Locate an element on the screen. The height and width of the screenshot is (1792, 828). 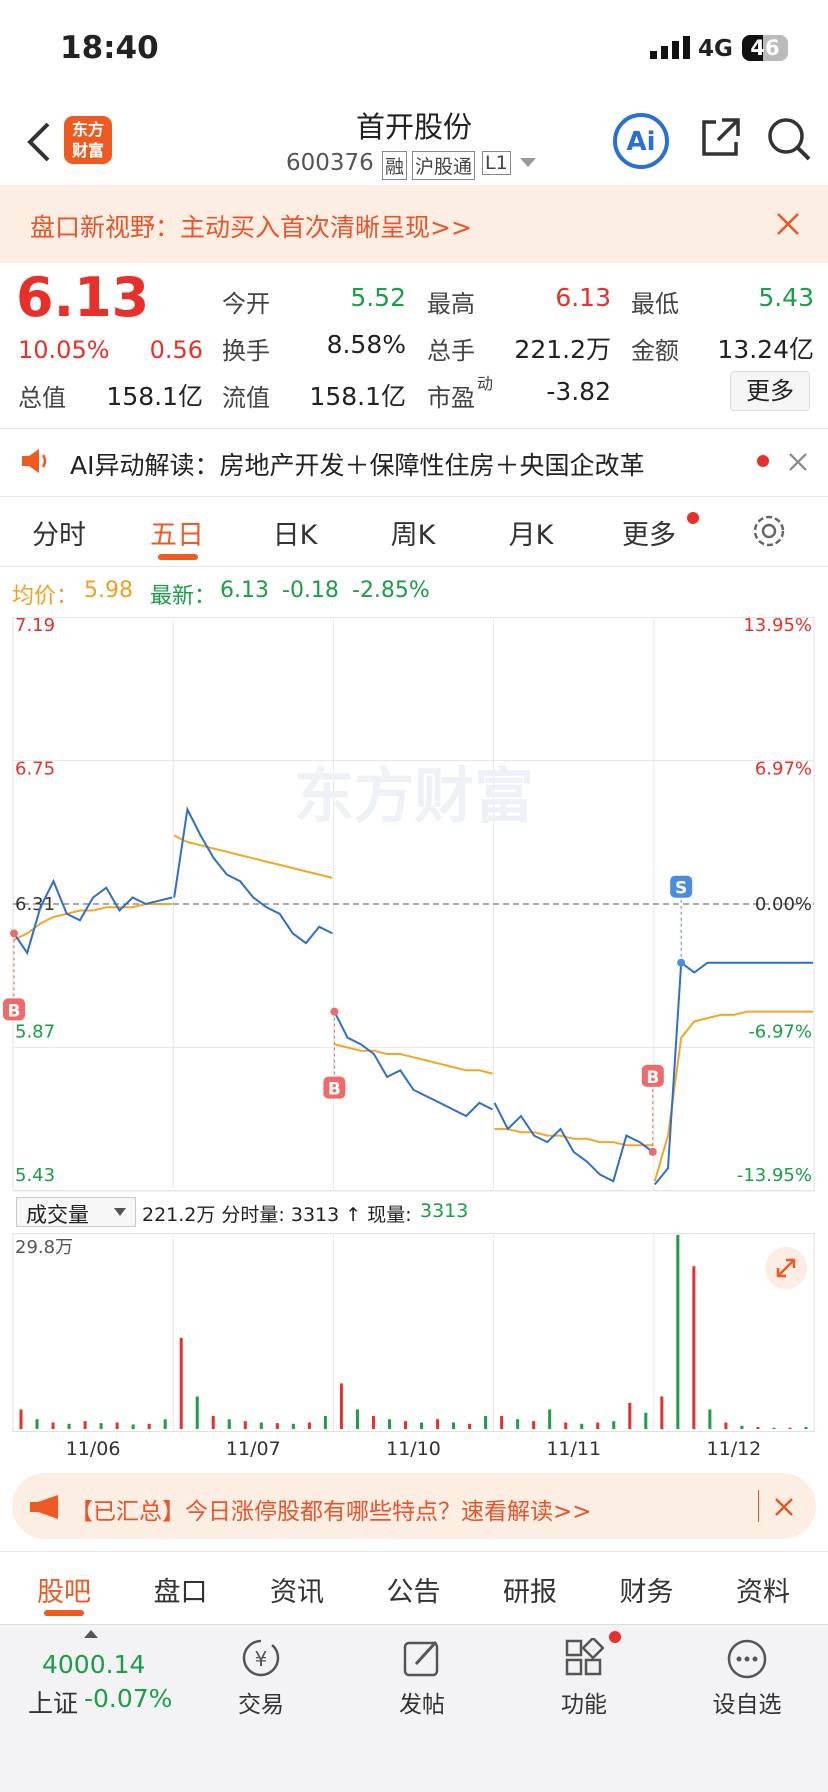
back-button is located at coordinates (40, 142).